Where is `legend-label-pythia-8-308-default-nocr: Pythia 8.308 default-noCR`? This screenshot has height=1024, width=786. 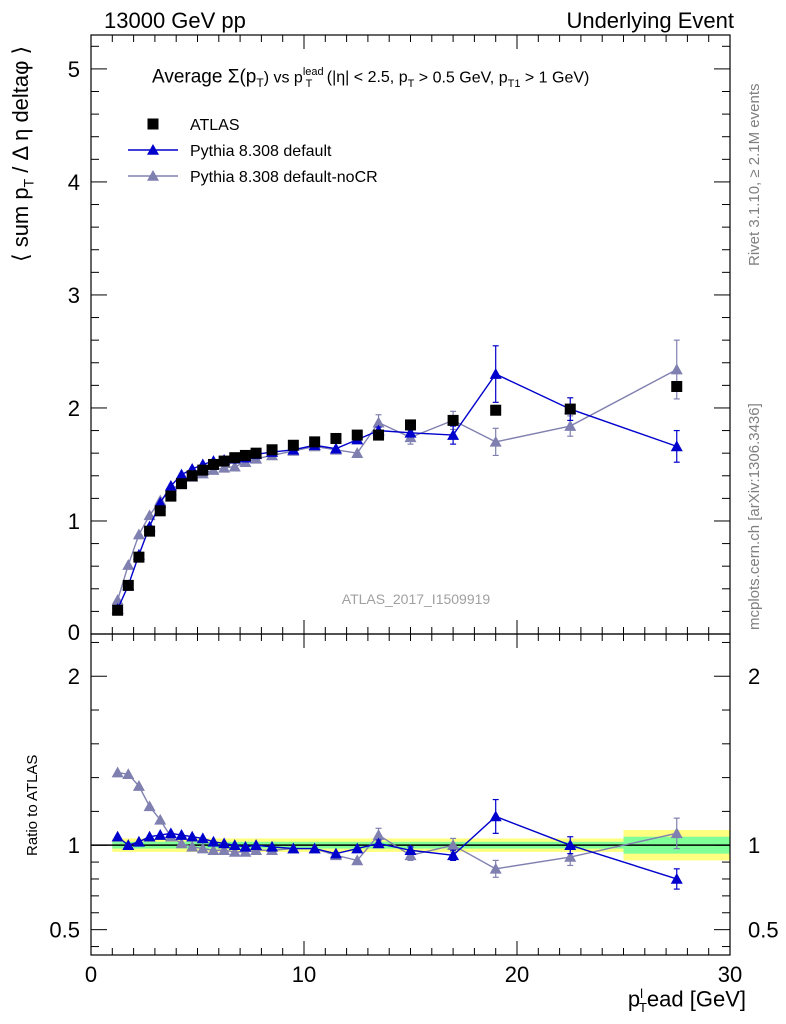
legend-label-pythia-8-308-default-nocr: Pythia 8.308 default-noCR is located at coordinates (284, 177).